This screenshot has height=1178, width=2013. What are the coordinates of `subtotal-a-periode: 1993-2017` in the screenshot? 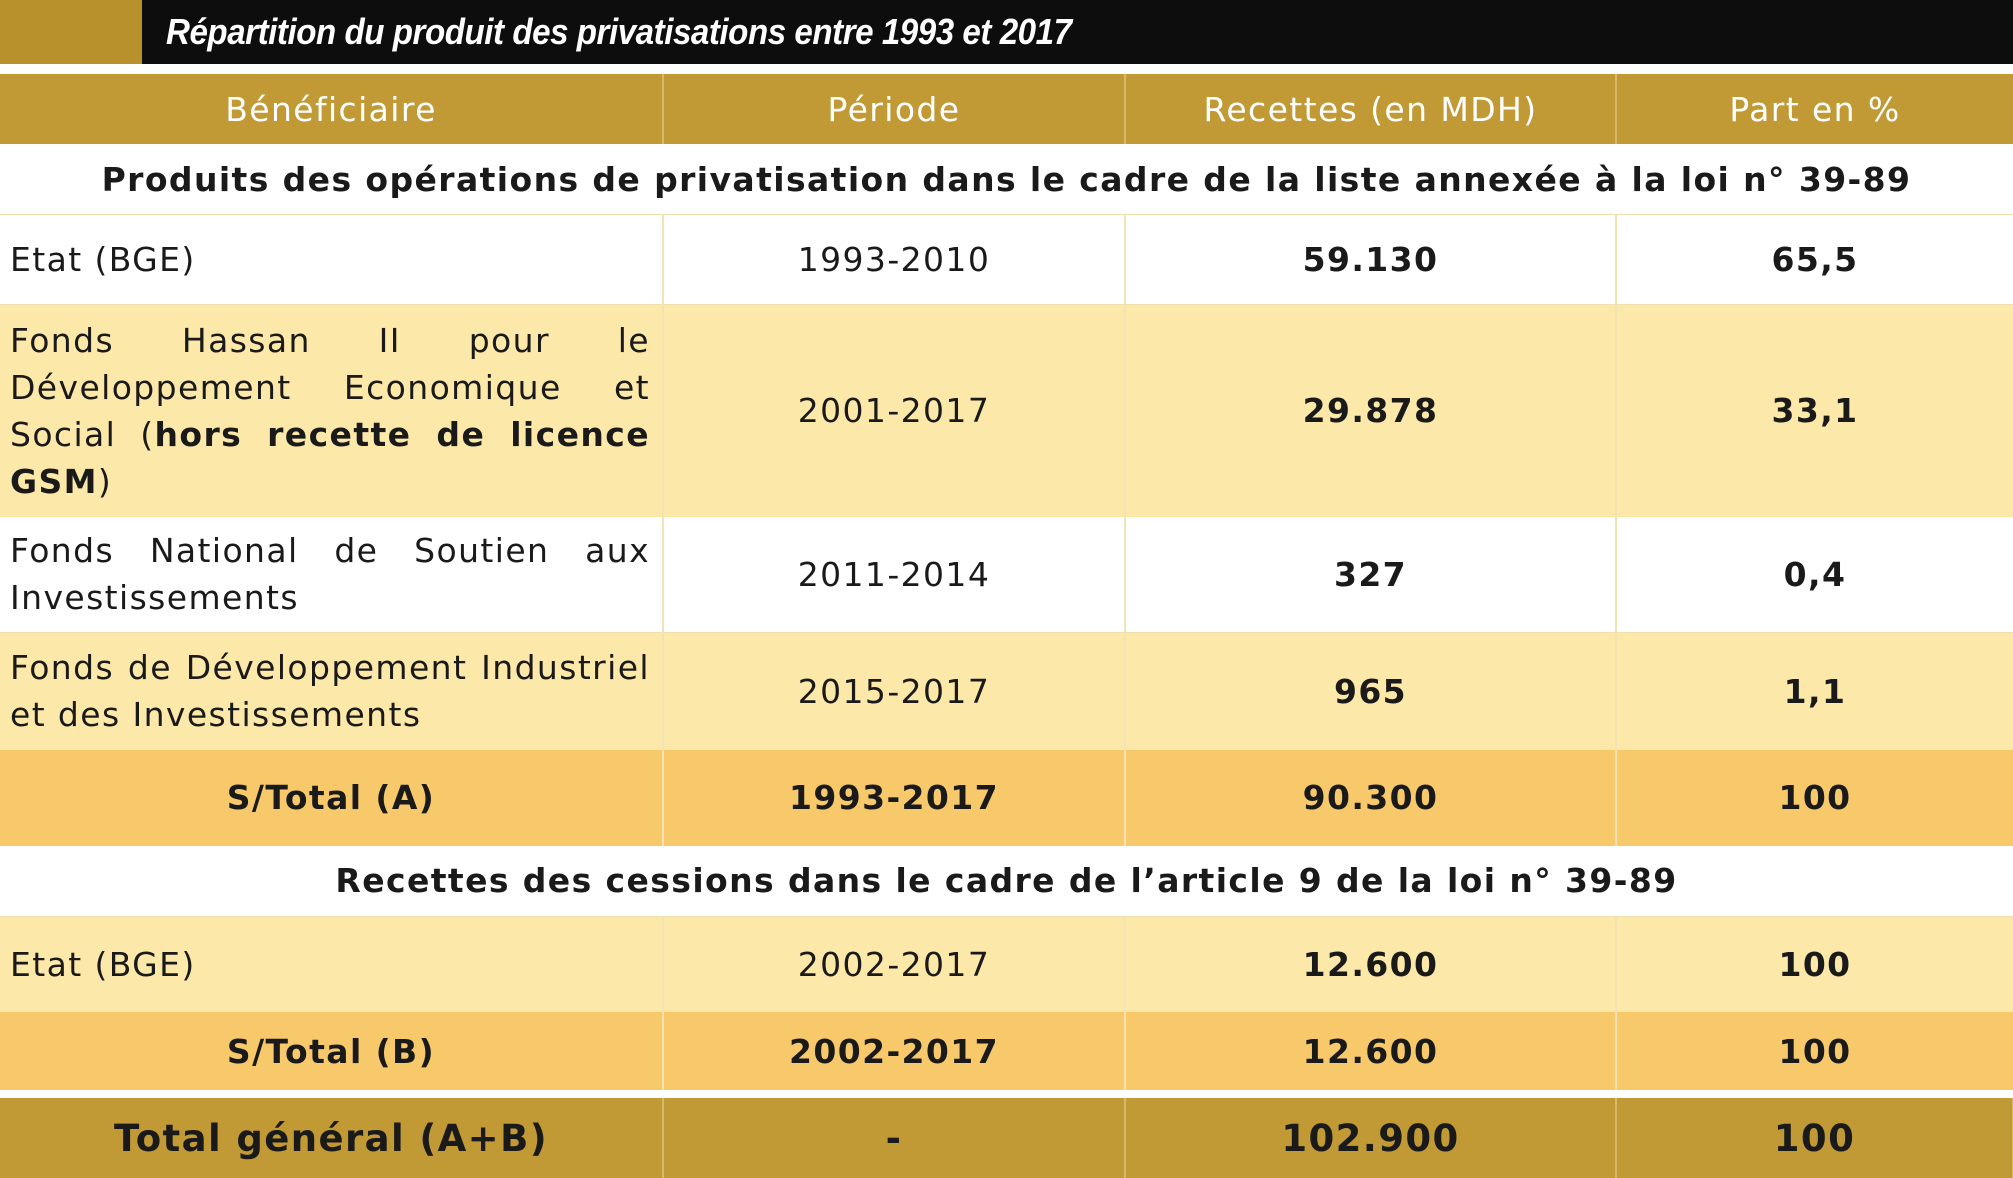 It's located at (894, 797).